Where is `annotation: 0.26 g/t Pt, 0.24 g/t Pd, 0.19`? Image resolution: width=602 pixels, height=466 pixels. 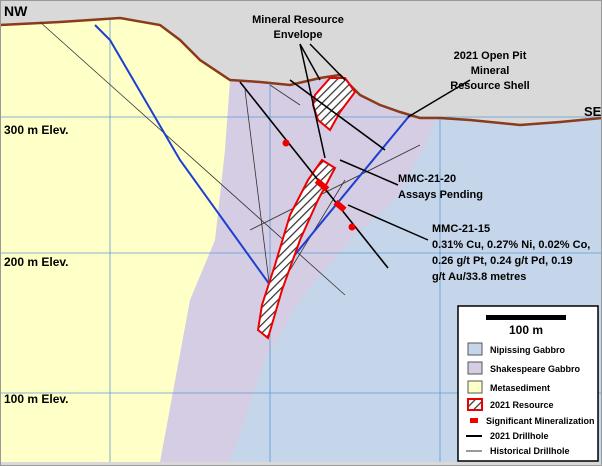
annotation: 0.26 g/t Pt, 0.24 g/t Pd, 0.19 is located at coordinates (502, 261).